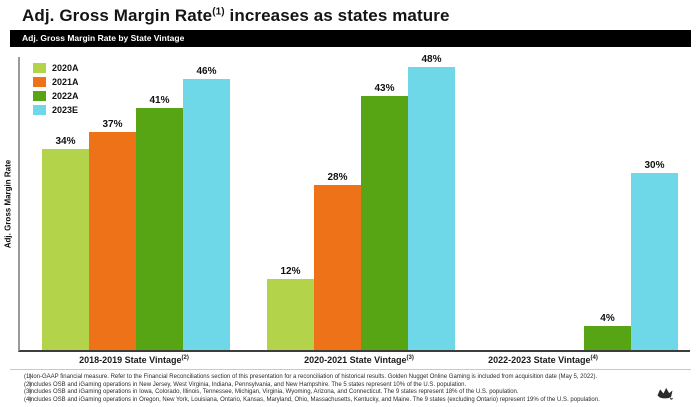  I want to click on bar-2023E: 30%, so click(654, 255).